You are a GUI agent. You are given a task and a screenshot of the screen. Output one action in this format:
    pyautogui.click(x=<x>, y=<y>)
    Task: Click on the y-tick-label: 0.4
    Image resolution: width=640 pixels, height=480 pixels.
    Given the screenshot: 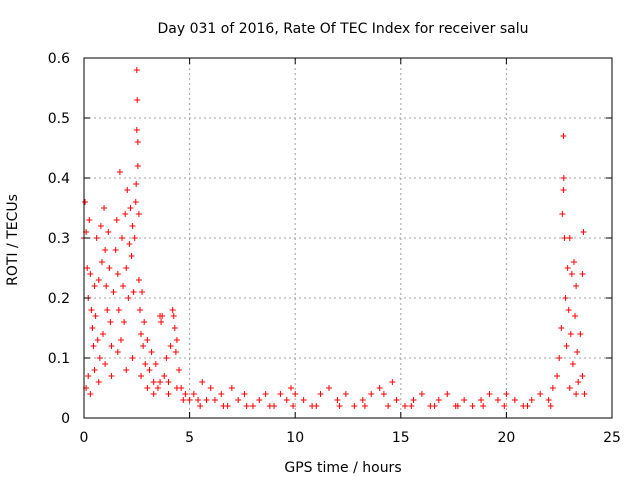 What is the action you would take?
    pyautogui.click(x=59, y=179)
    